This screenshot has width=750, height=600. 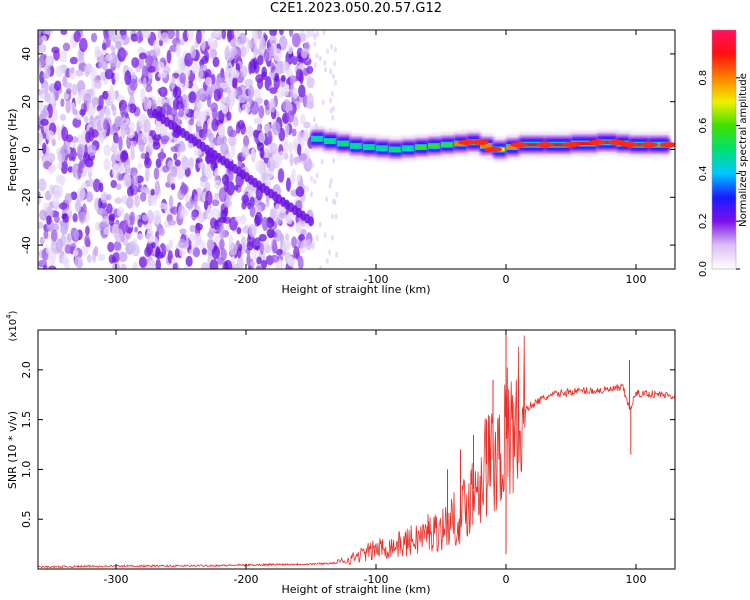 What do you see at coordinates (355, 289) in the screenshot?
I see `spectrogram-x-axis-label: Height of straight line (km)` at bounding box center [355, 289].